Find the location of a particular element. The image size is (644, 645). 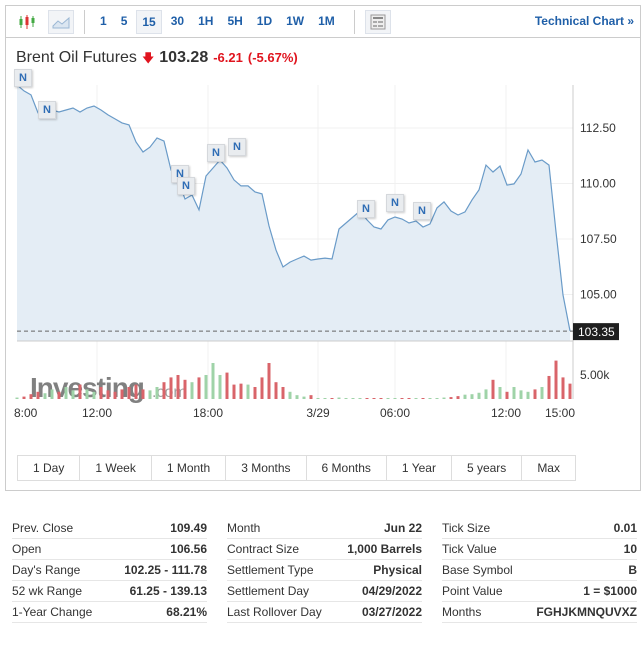

timeframe-group: 1 5 15 30 1H 5H 1D 1W 1M is located at coordinates (219, 21).